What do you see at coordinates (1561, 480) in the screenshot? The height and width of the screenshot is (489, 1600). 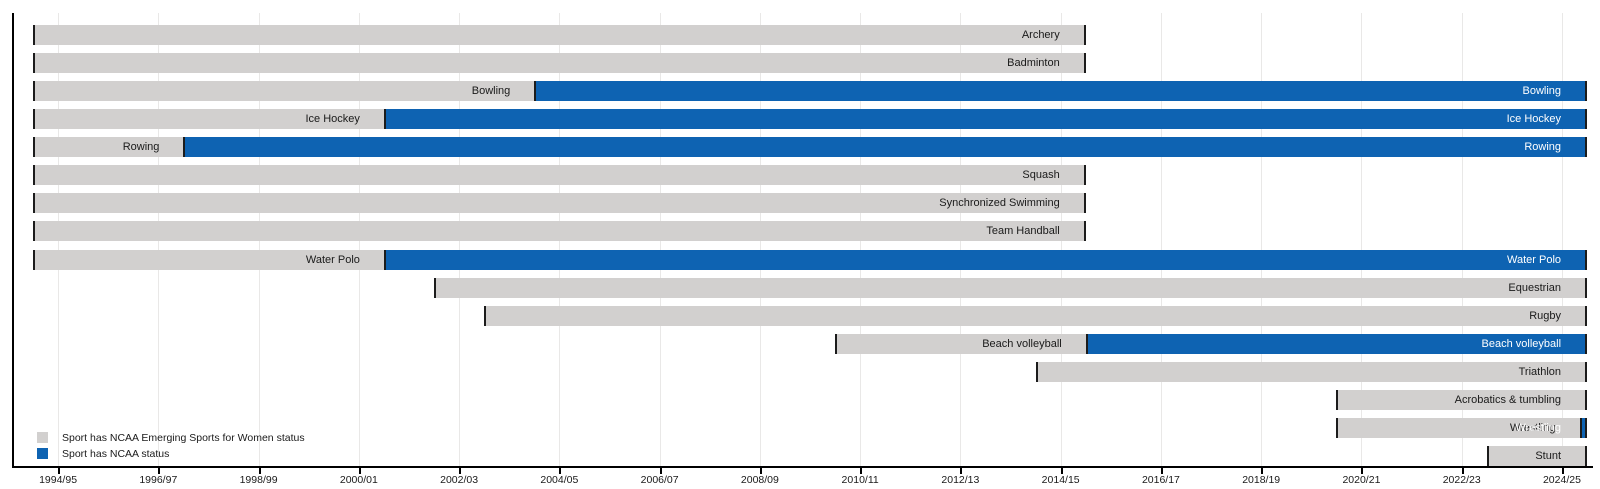 I see `x-tick-label-2024-25: 2024/25` at bounding box center [1561, 480].